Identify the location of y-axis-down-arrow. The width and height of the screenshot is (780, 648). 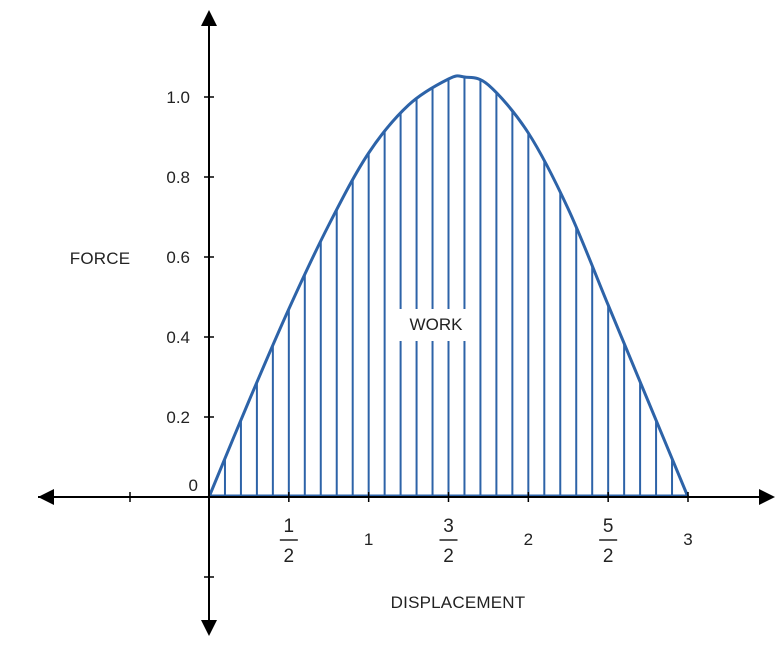
(209, 628).